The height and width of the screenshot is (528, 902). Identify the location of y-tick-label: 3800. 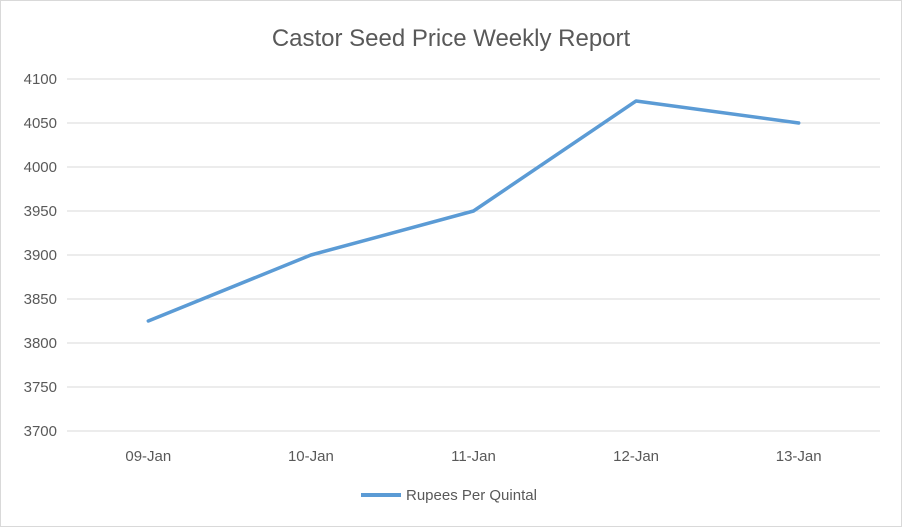
(40, 343).